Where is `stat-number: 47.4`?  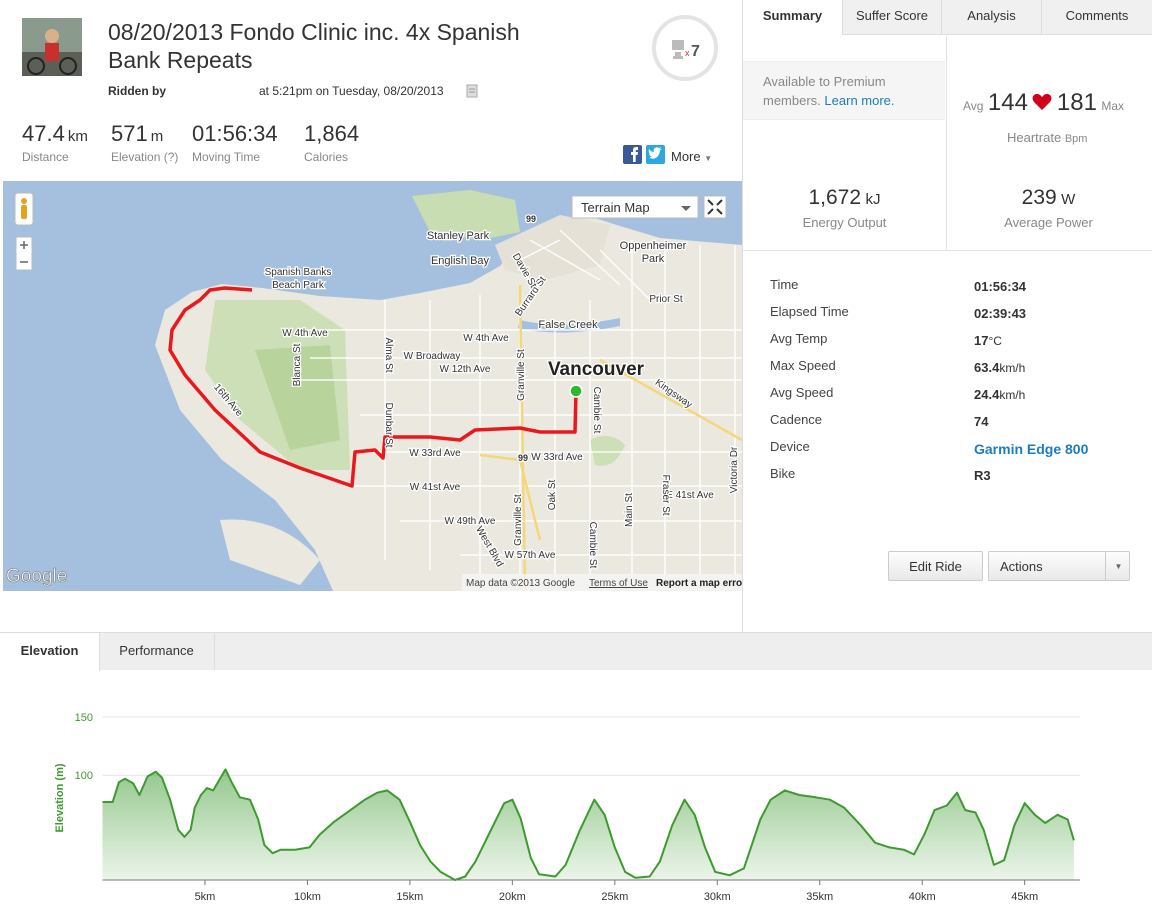
stat-number: 47.4 is located at coordinates (43, 133).